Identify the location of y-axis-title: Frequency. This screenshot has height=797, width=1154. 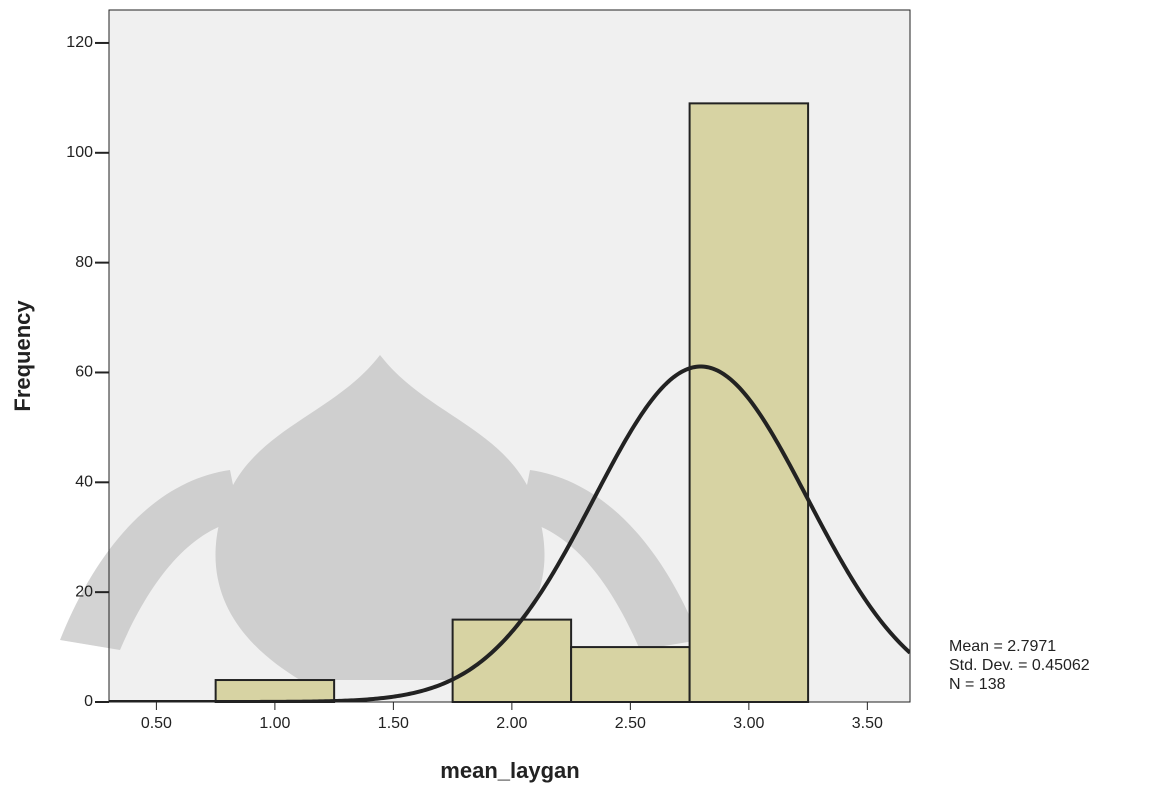
(22, 356).